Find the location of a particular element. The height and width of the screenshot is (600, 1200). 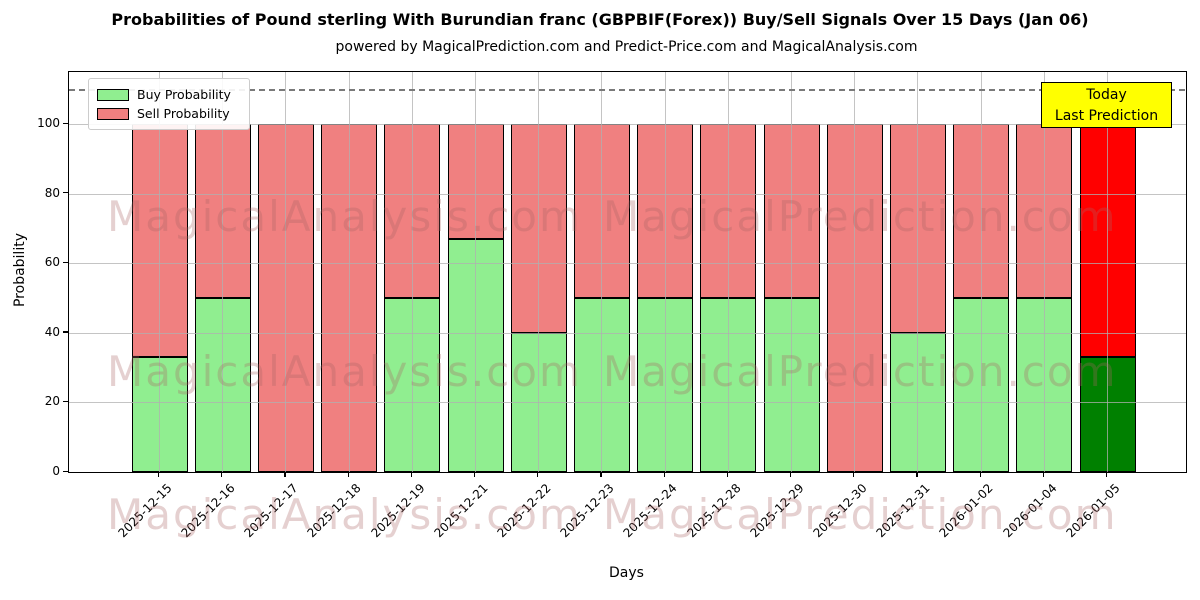

legend-item-sell: Sell Probability is located at coordinates (169, 113).